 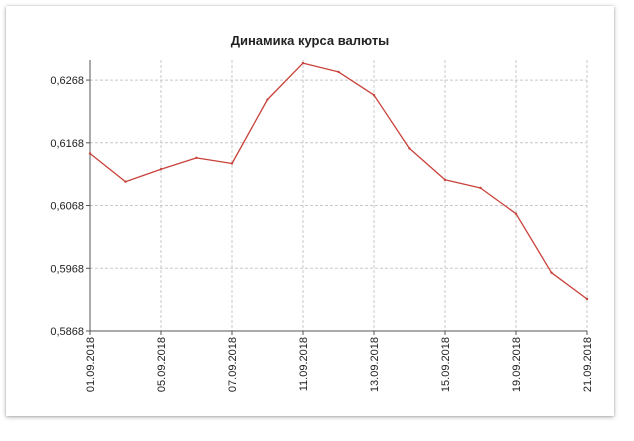 I want to click on y-tick-label: 0,6168, so click(x=67, y=144).